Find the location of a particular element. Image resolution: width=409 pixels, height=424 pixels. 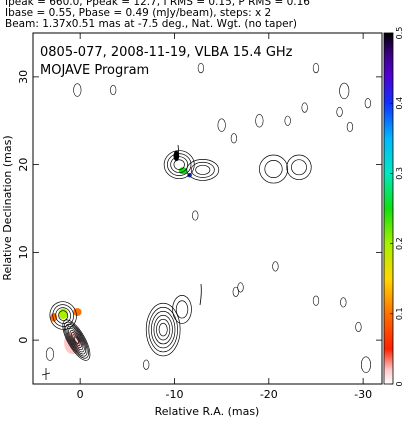

colorbar-tick-label: 0.5 is located at coordinates (399, 33).